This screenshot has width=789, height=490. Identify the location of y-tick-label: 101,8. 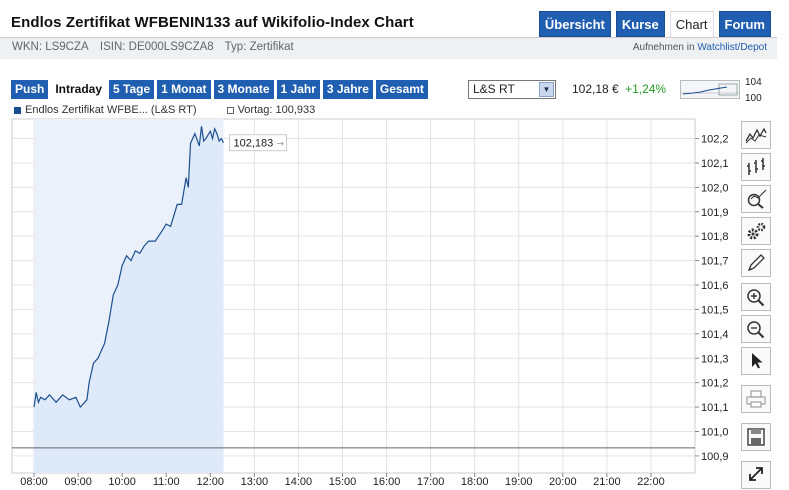
(715, 237).